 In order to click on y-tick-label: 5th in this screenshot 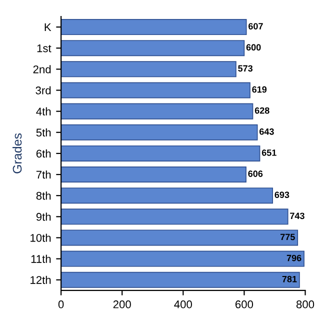, I will do `click(43, 132)`.